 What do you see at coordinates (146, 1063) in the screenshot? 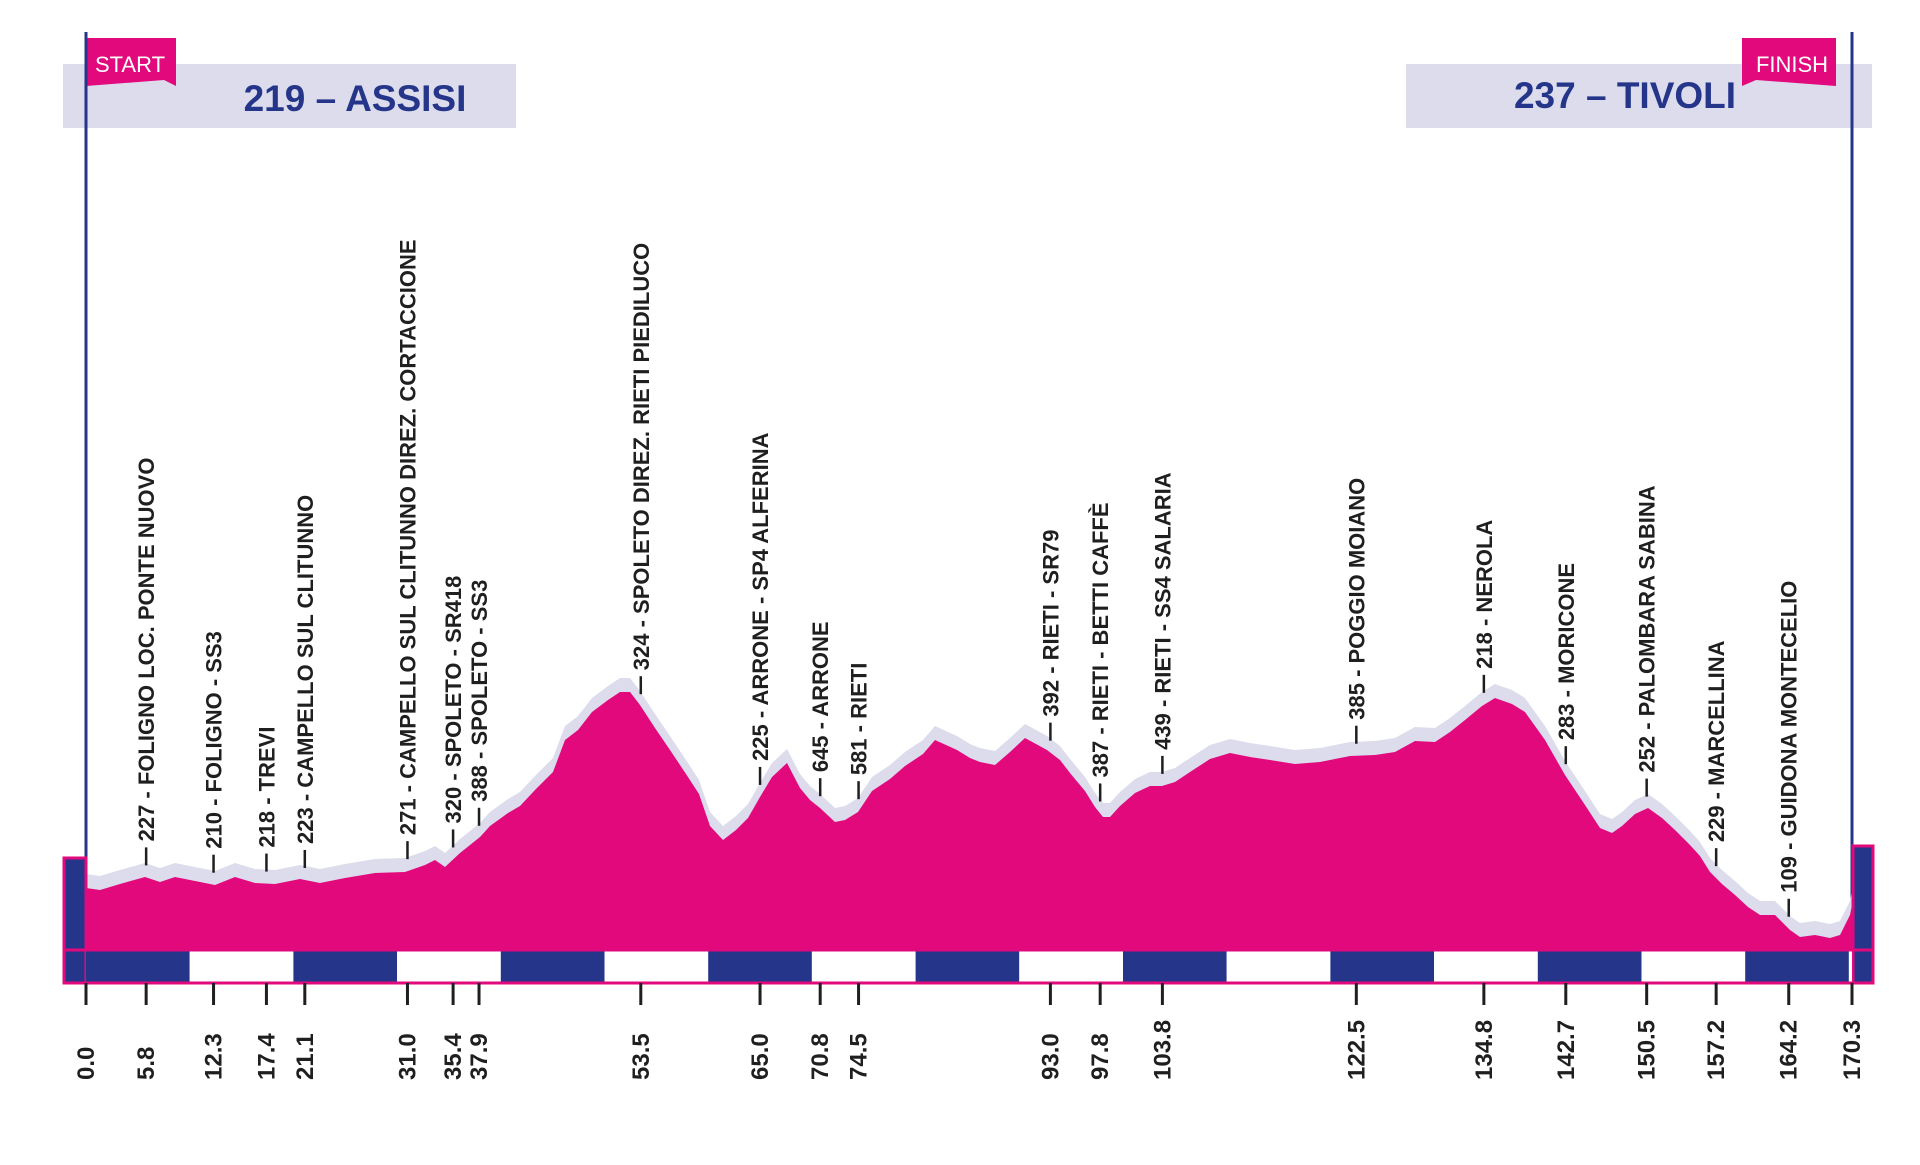
I see `km-label: 5.8` at bounding box center [146, 1063].